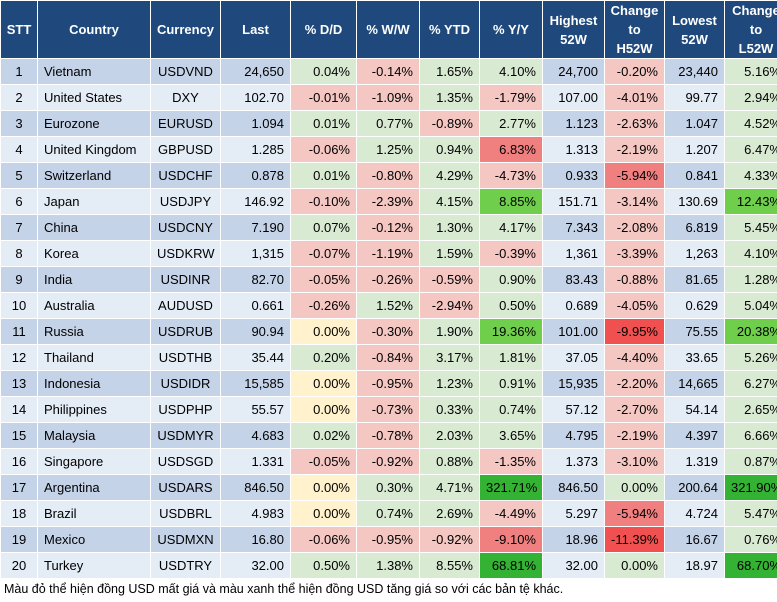  What do you see at coordinates (634, 201) in the screenshot?
I see `table-cell: -3.14%` at bounding box center [634, 201].